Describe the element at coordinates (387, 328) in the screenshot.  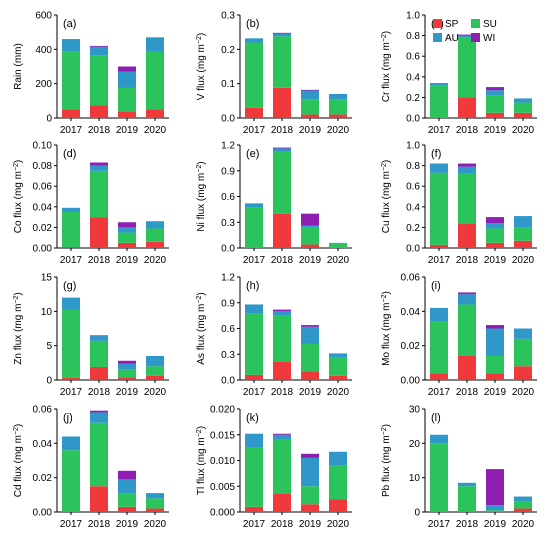
I see `panel-8-ylabel: Mo flux (mg m−2)` at that location.